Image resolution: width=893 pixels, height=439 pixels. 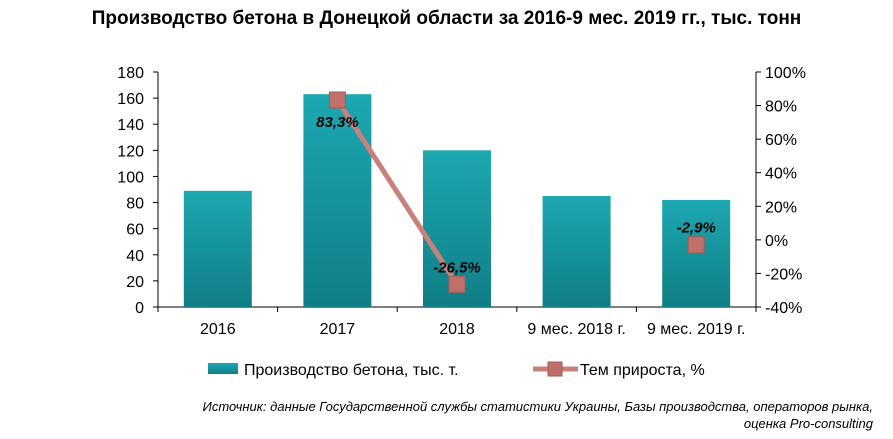 What do you see at coordinates (130, 125) in the screenshot?
I see `y-tick-label: 140` at bounding box center [130, 125].